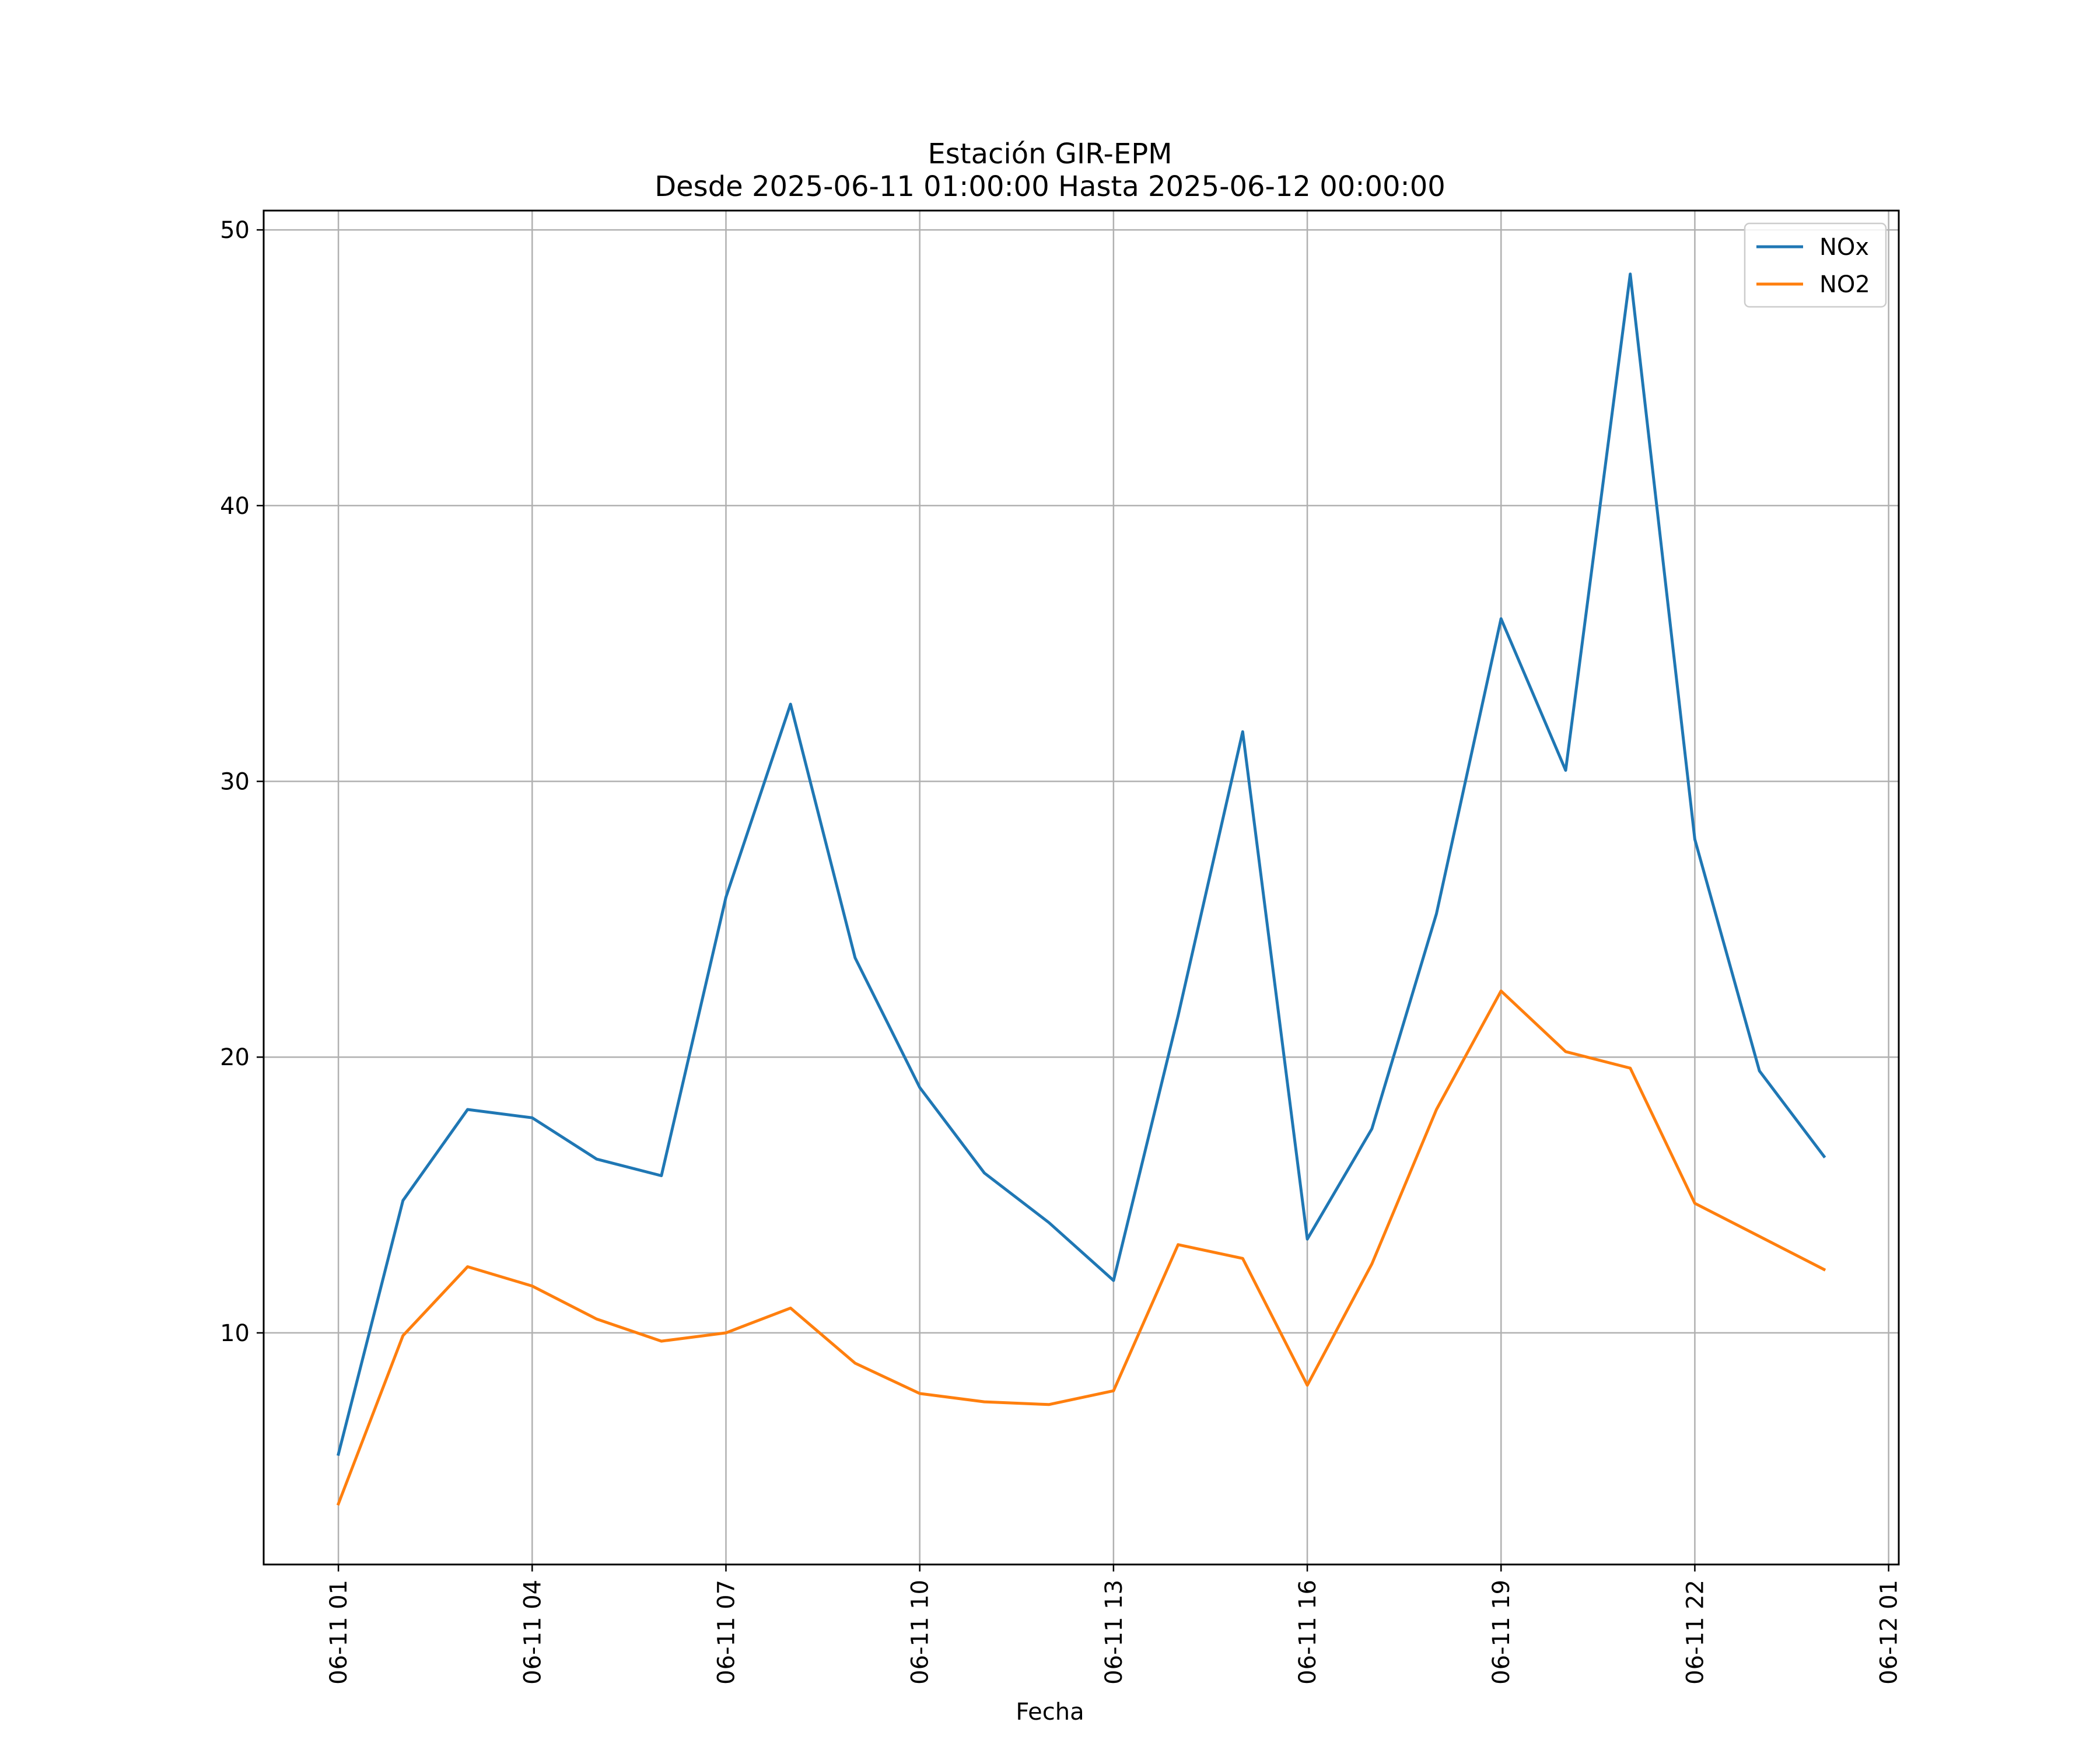 Image resolution: width=2100 pixels, height=1750 pixels. What do you see at coordinates (1889, 1632) in the screenshot?
I see `x-tick-label: 06-12 01` at bounding box center [1889, 1632].